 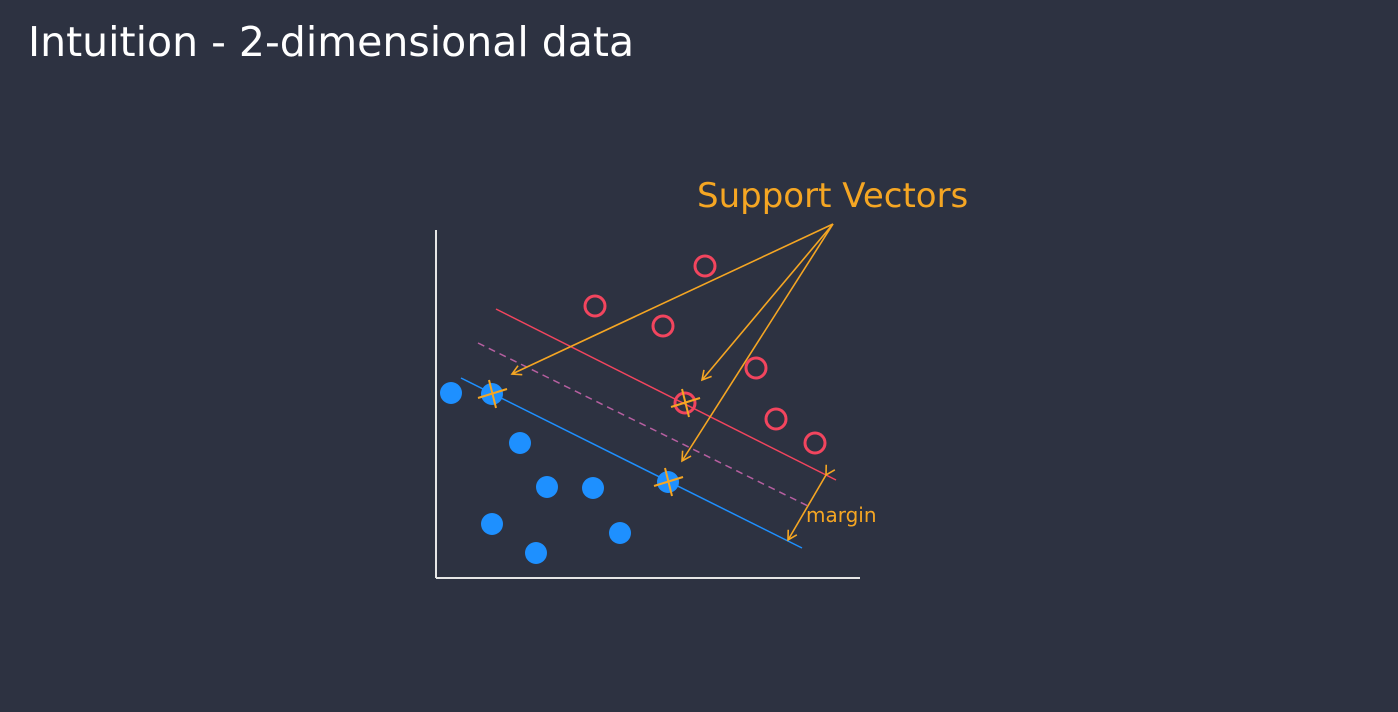 I want to click on red-margin-line, so click(x=666, y=394).